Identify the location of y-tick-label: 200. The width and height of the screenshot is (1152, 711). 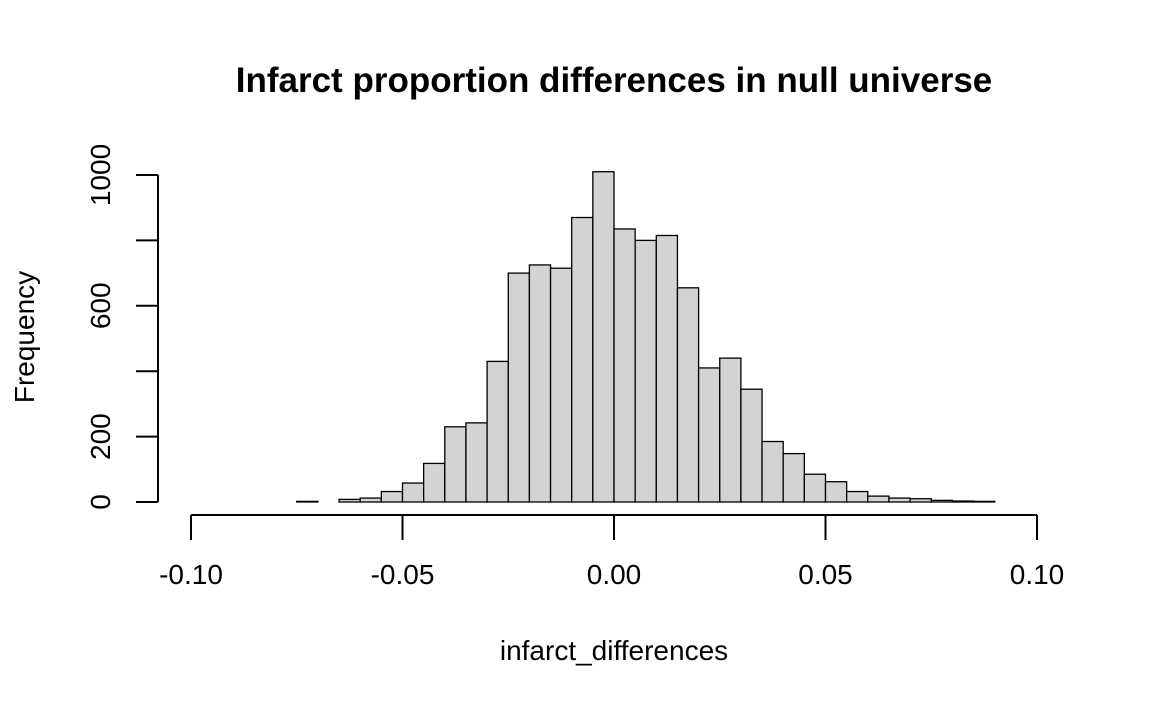
(100, 436).